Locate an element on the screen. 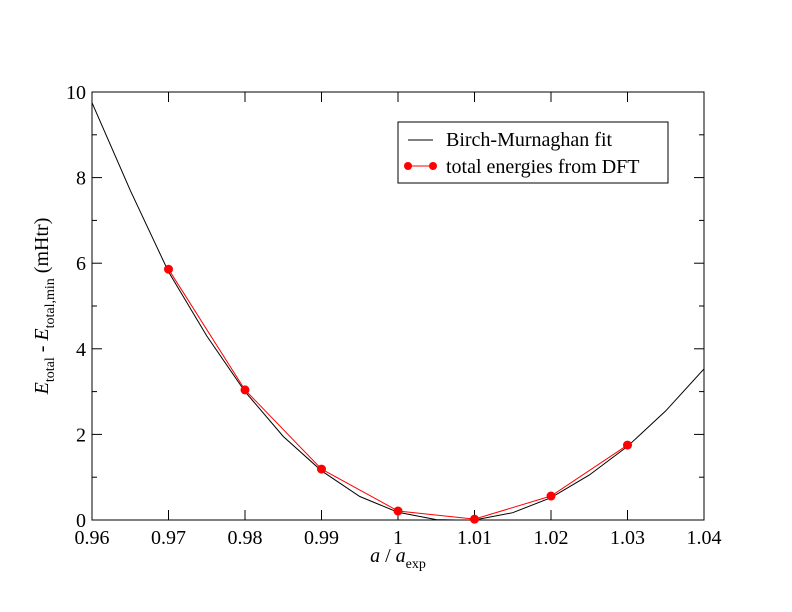 This screenshot has height=612, width=792. y-tick-label: 6 is located at coordinates (81, 264).